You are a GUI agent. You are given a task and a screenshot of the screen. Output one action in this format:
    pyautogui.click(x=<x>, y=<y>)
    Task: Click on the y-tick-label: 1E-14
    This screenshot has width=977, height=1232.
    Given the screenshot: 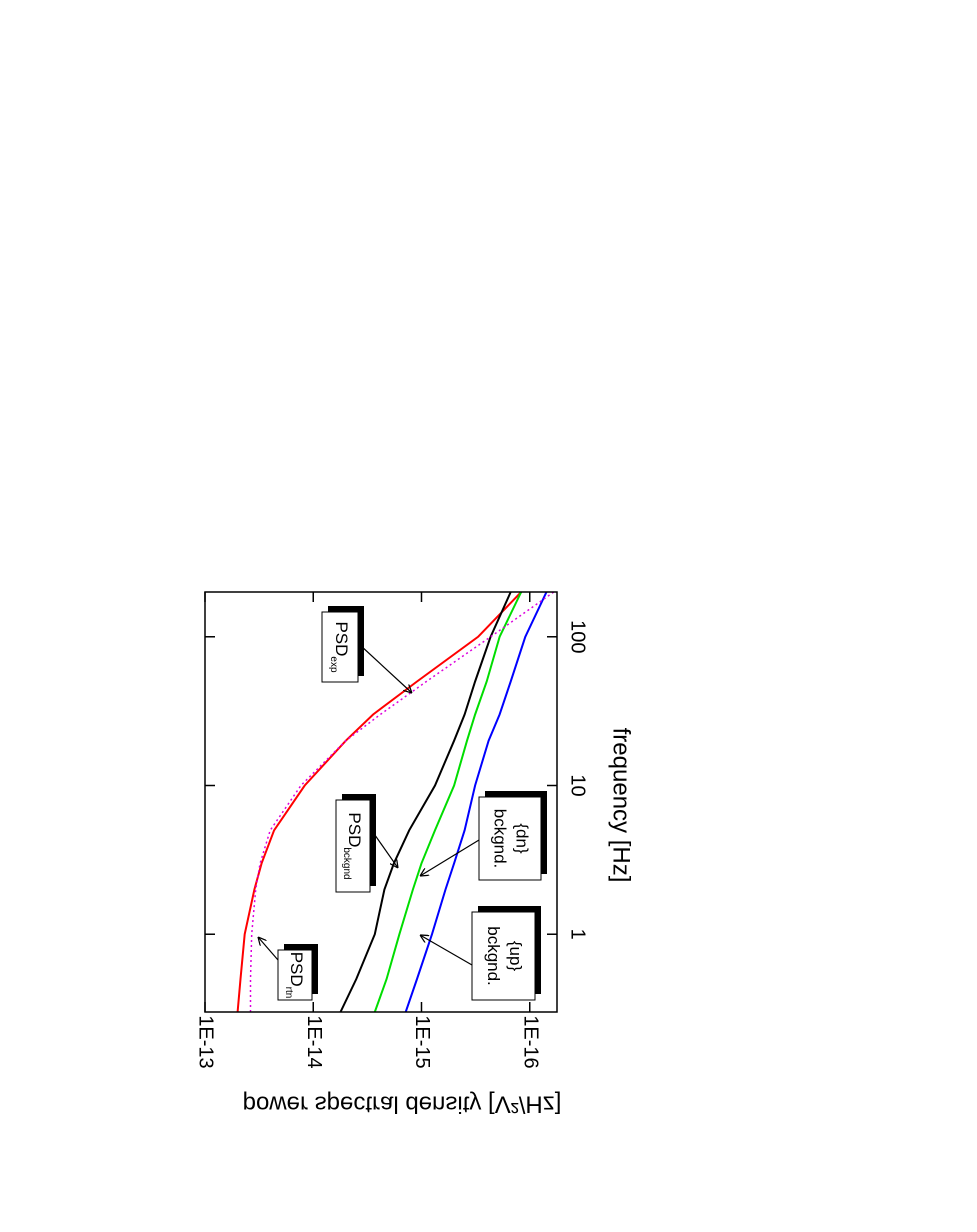 What is the action you would take?
    pyautogui.click(x=314, y=1041)
    